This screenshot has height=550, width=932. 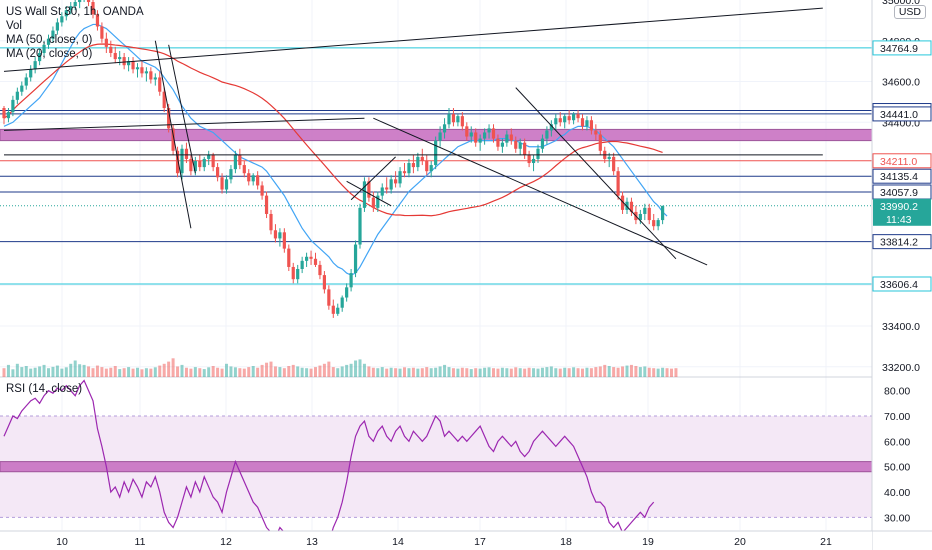 I want to click on time-tick-label-1: 11, so click(x=140, y=542).